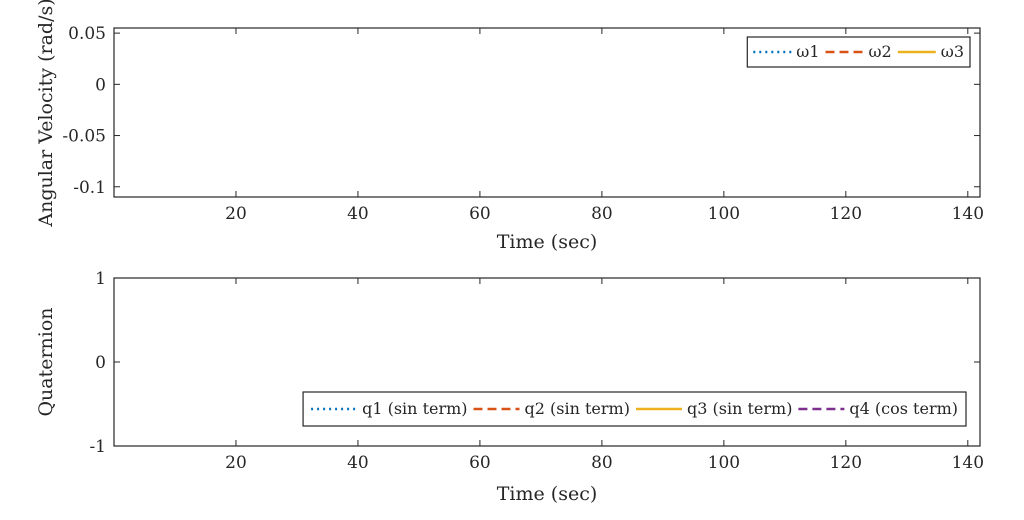  Describe the element at coordinates (87, 34) in the screenshot. I see `y-tick-label: 0.05` at that location.